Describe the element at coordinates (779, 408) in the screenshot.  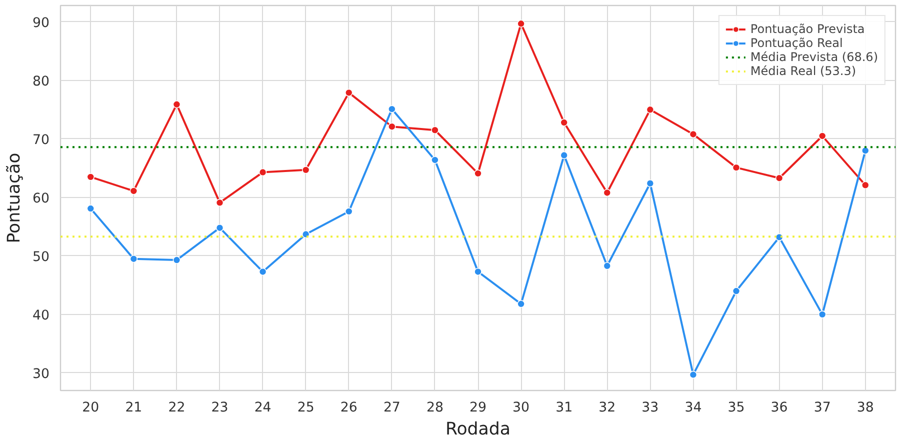
I see `x-tick-label: 36` at that location.